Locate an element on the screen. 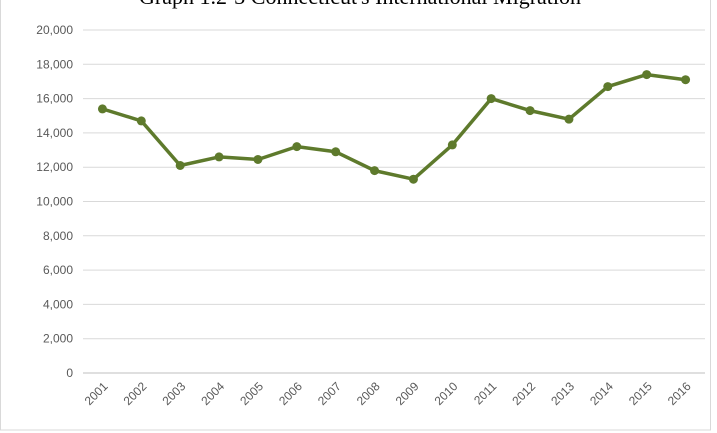 The height and width of the screenshot is (433, 717). x-tick-label: 2002 is located at coordinates (135, 393).